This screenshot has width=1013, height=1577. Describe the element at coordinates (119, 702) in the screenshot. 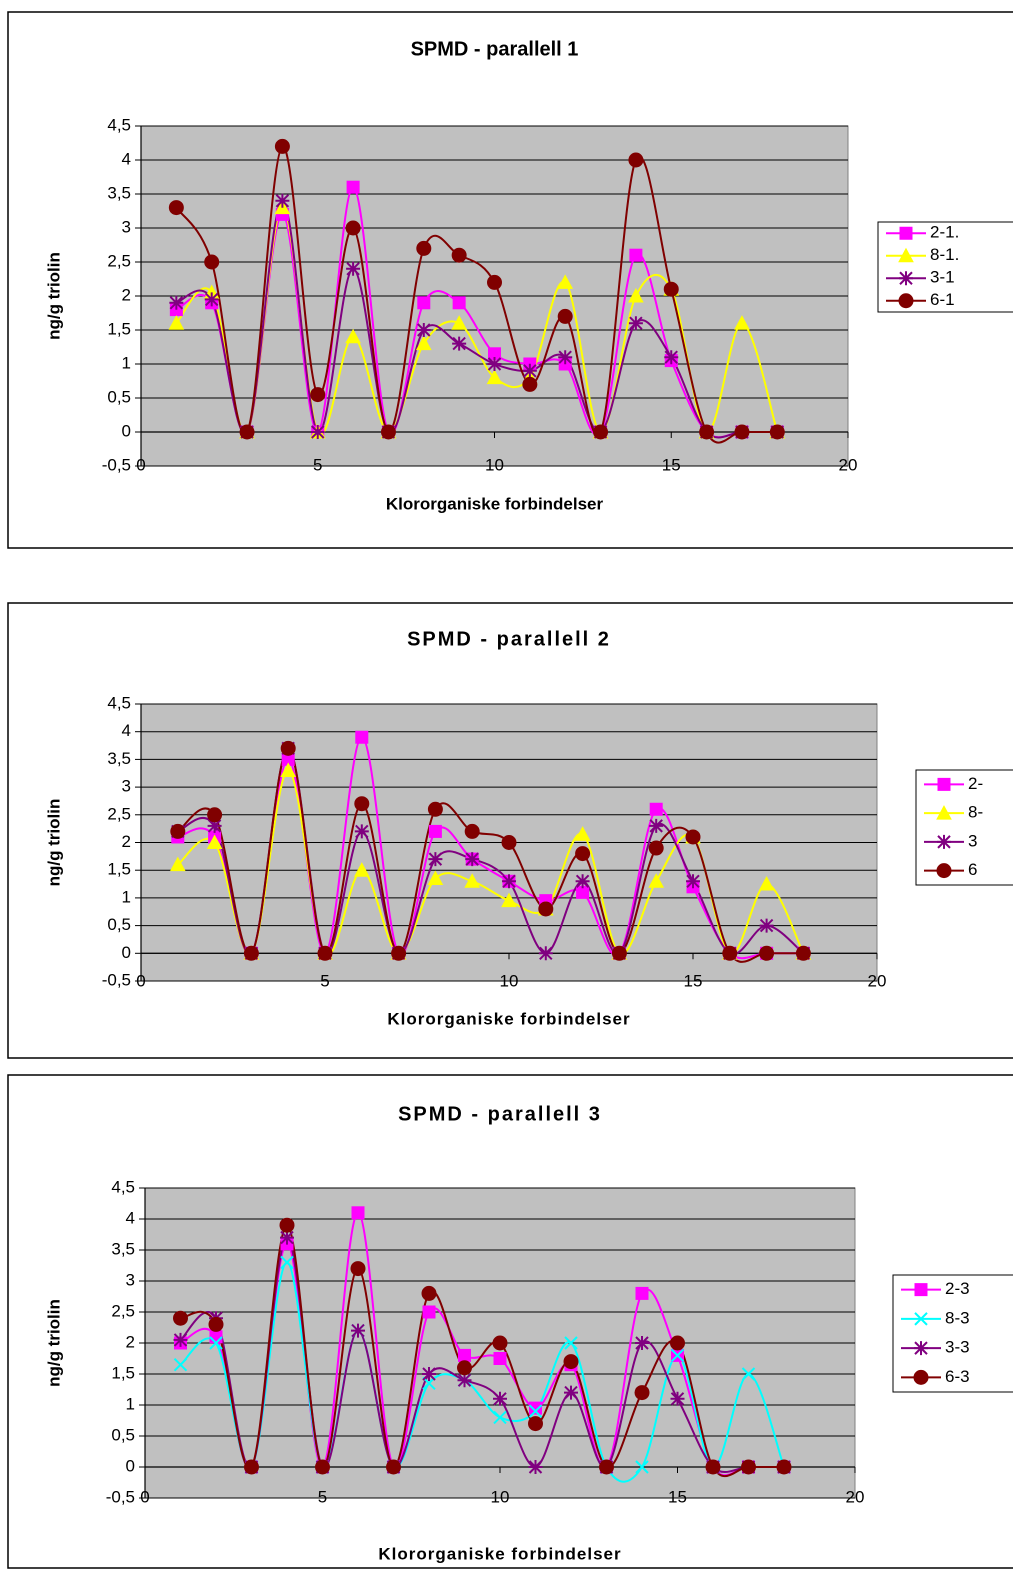

I see `y-tick-label: 4,5` at that location.